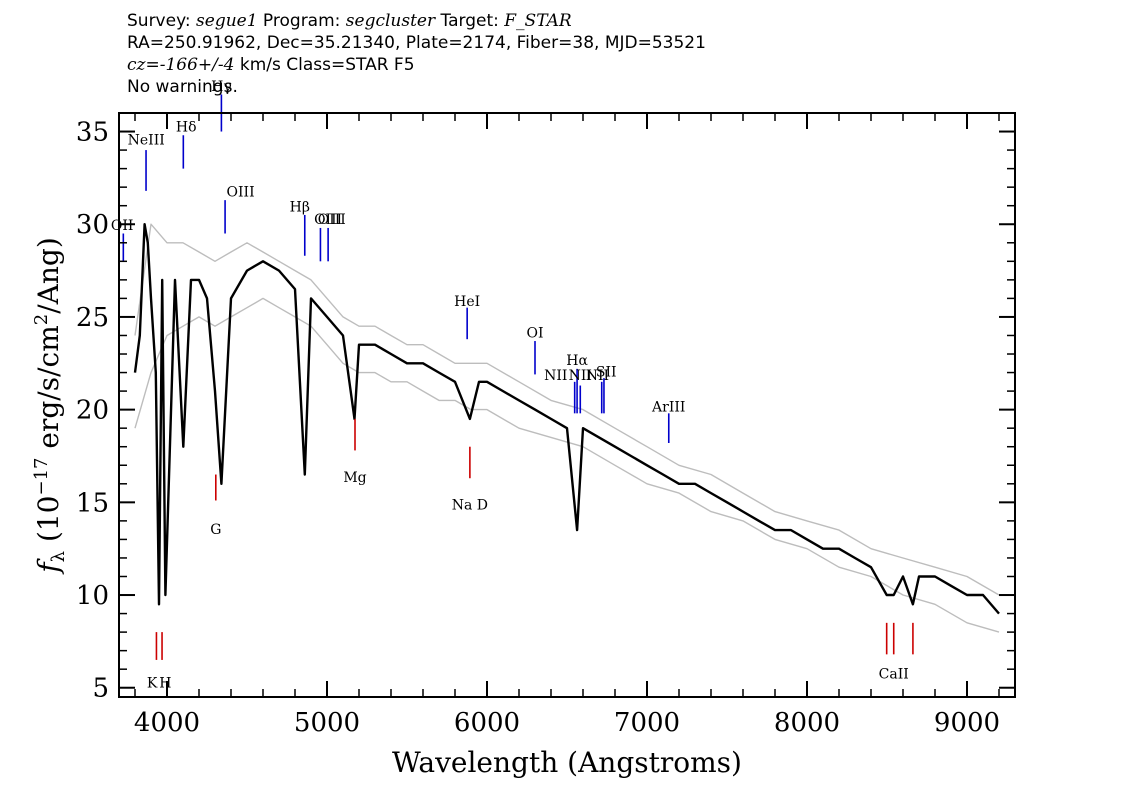  What do you see at coordinates (41, 319) in the screenshot?
I see `y-label-exp2: 2` at bounding box center [41, 319].